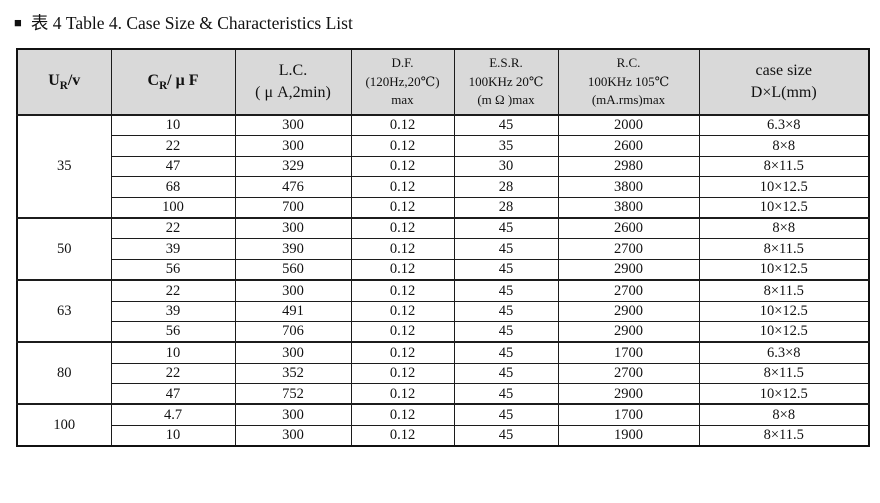 This screenshot has width=880, height=503. I want to click on table-row: 63 22 300 0.12 45 2700 8×11.5, so click(443, 311).